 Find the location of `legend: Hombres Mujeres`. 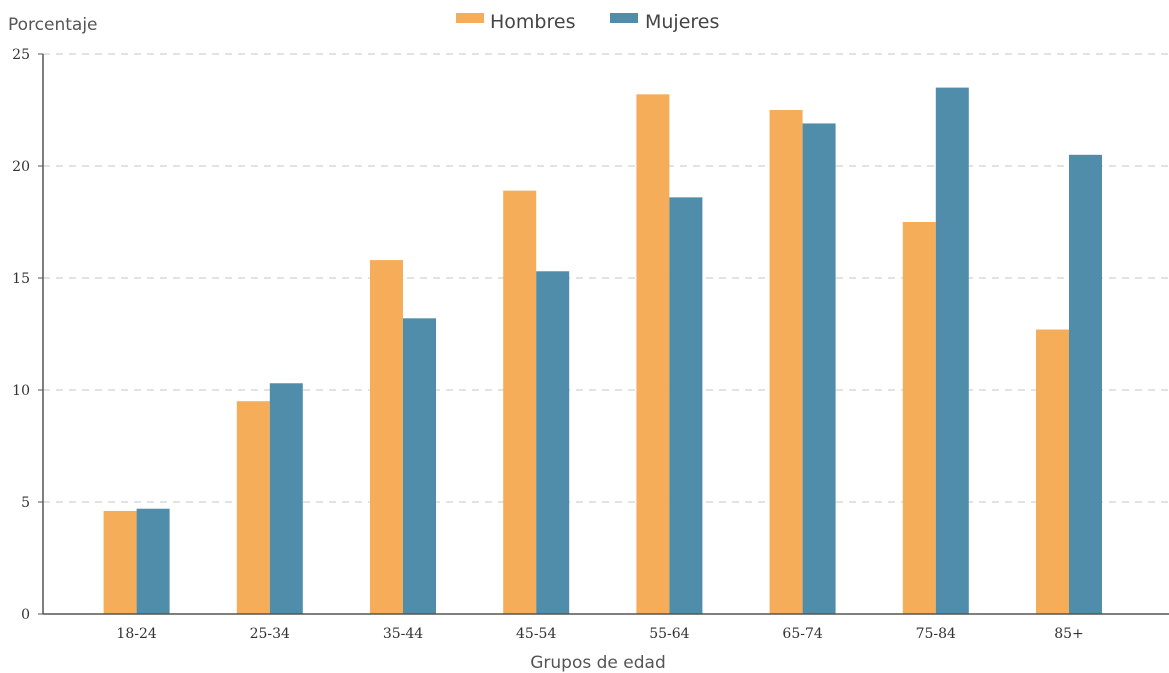

legend: Hombres Mujeres is located at coordinates (587, 22).